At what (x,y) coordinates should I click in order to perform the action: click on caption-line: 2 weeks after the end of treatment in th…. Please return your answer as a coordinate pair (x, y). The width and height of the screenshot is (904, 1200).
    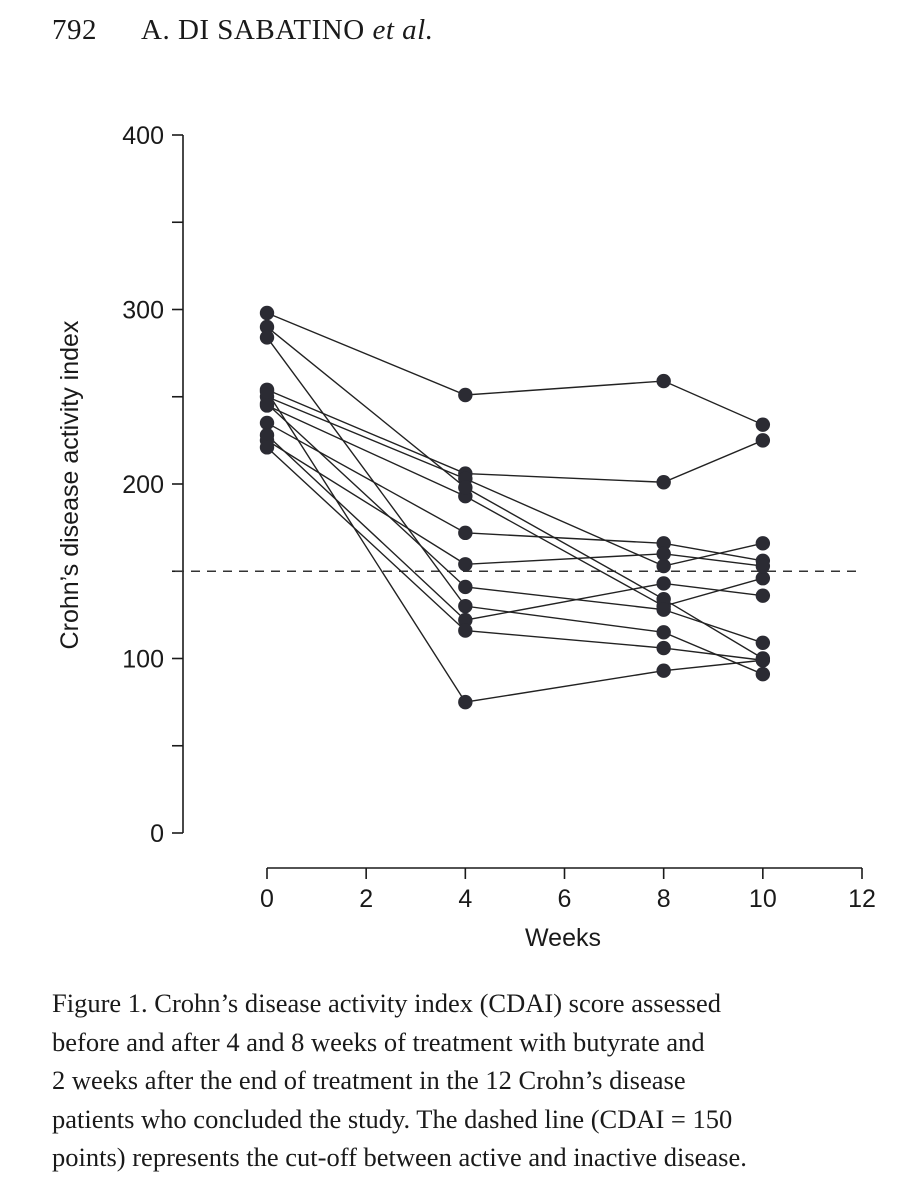
    Looking at the image, I should click on (369, 1080).